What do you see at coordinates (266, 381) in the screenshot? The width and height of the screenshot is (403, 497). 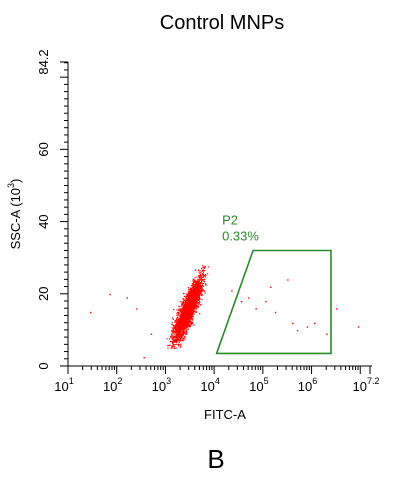 I see `x-tick-exponent: 5` at bounding box center [266, 381].